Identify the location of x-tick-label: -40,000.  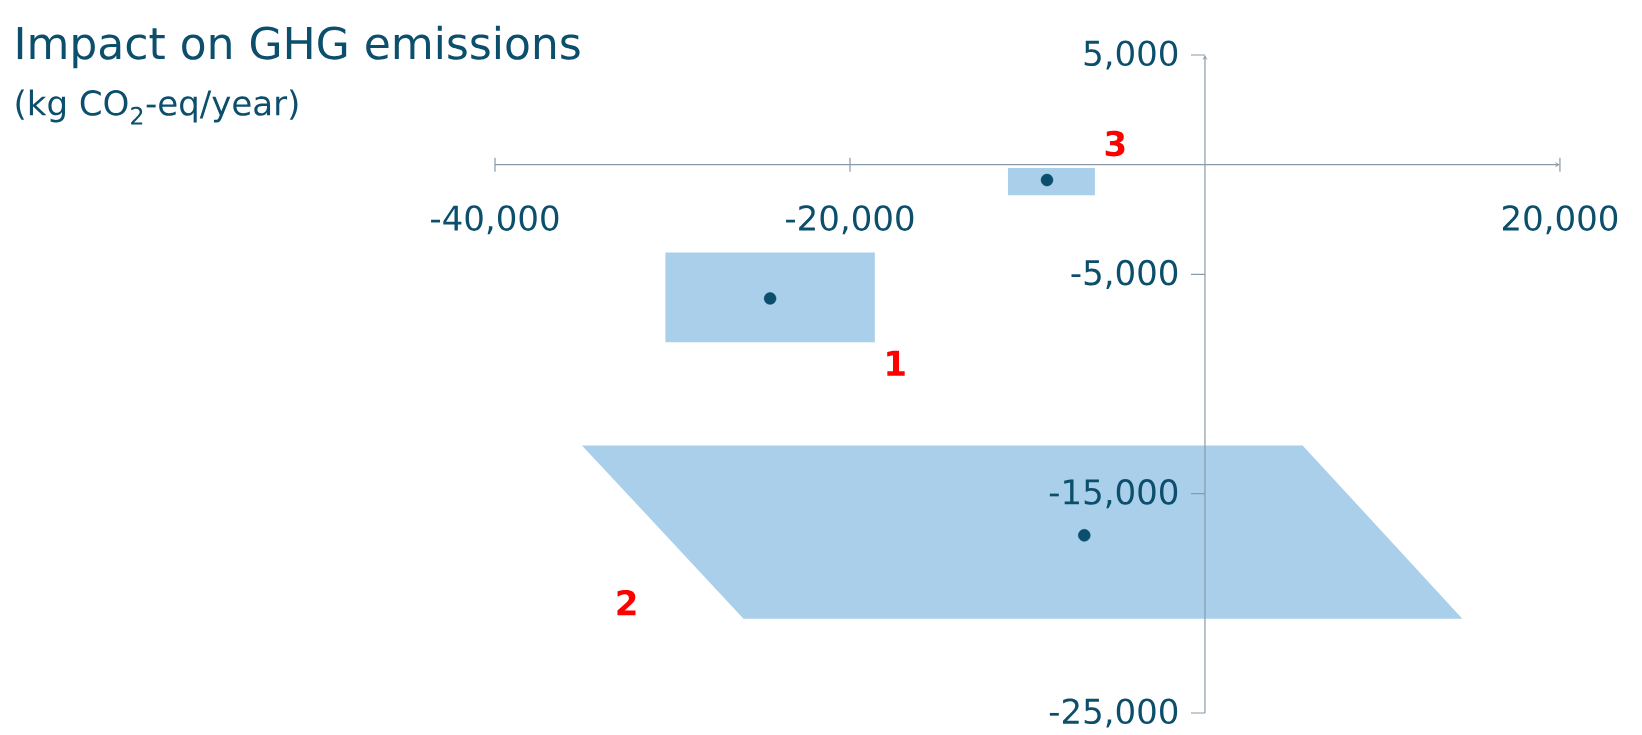
(495, 220).